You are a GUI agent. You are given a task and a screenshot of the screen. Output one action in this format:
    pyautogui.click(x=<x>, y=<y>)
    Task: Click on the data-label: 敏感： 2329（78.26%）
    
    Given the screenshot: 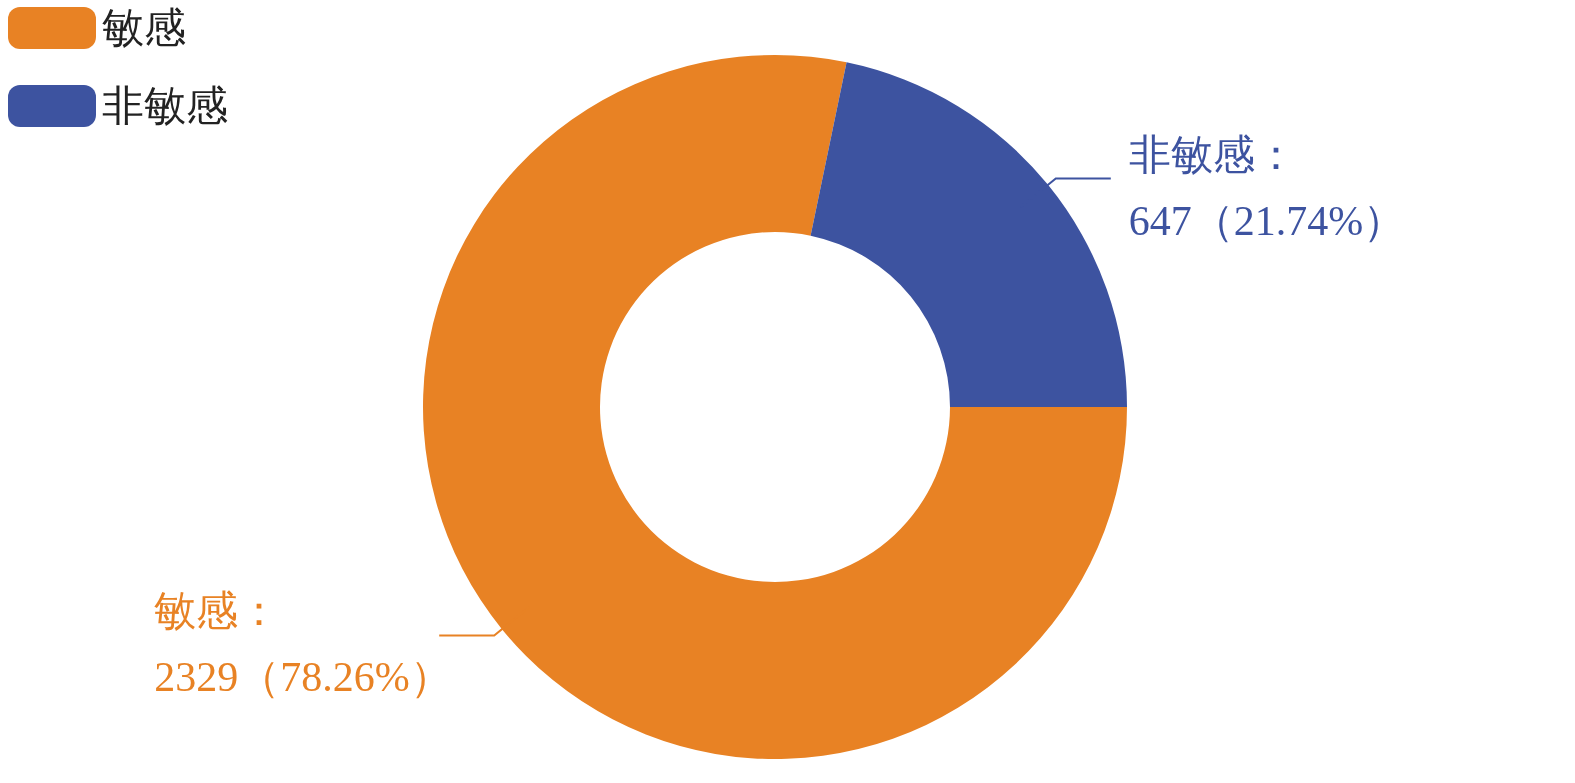 What is the action you would take?
    pyautogui.click(x=303, y=644)
    